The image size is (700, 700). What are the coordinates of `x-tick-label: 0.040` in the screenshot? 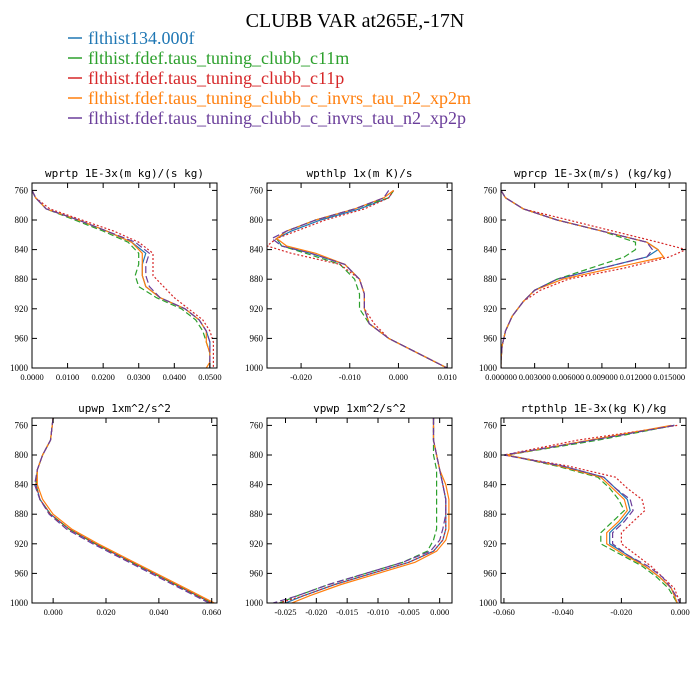 It's located at (158, 612).